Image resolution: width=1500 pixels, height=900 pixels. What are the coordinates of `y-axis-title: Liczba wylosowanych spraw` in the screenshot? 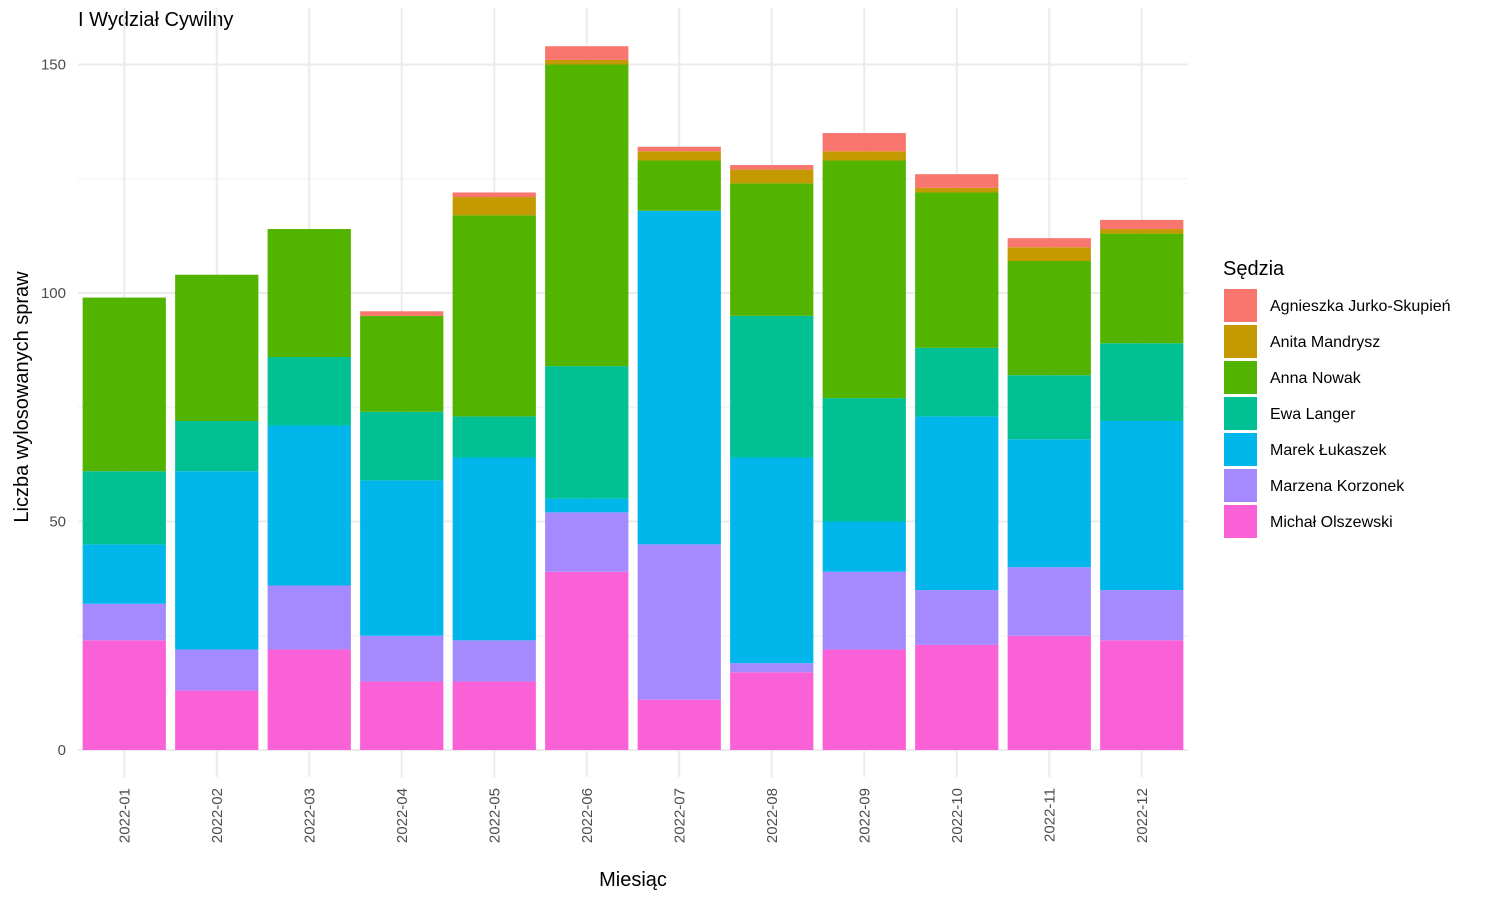 It's located at (22, 397).